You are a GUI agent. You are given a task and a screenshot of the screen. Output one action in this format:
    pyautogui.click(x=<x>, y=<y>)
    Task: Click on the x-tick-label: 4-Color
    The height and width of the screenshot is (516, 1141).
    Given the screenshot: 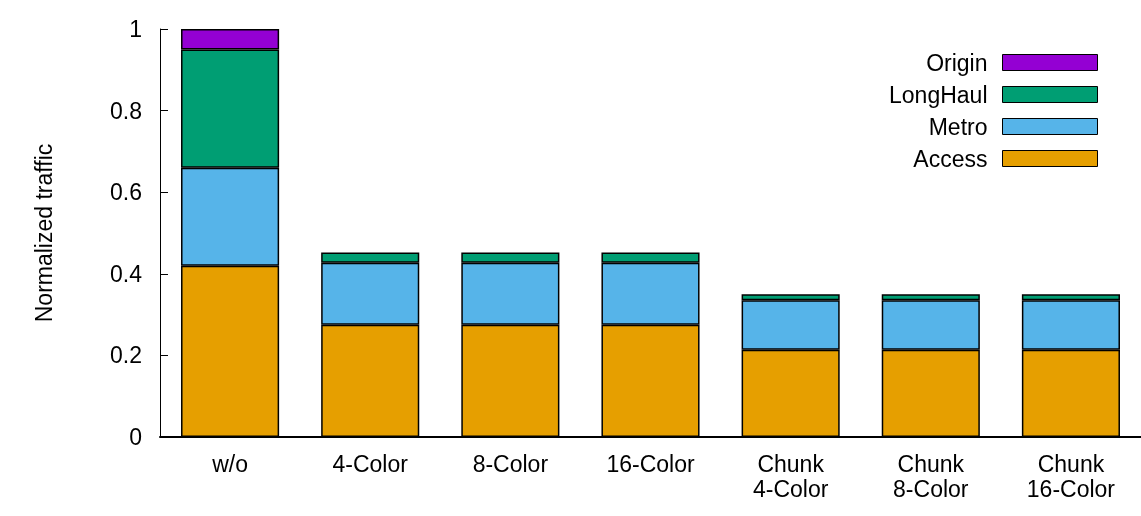 What is the action you would take?
    pyautogui.click(x=370, y=463)
    